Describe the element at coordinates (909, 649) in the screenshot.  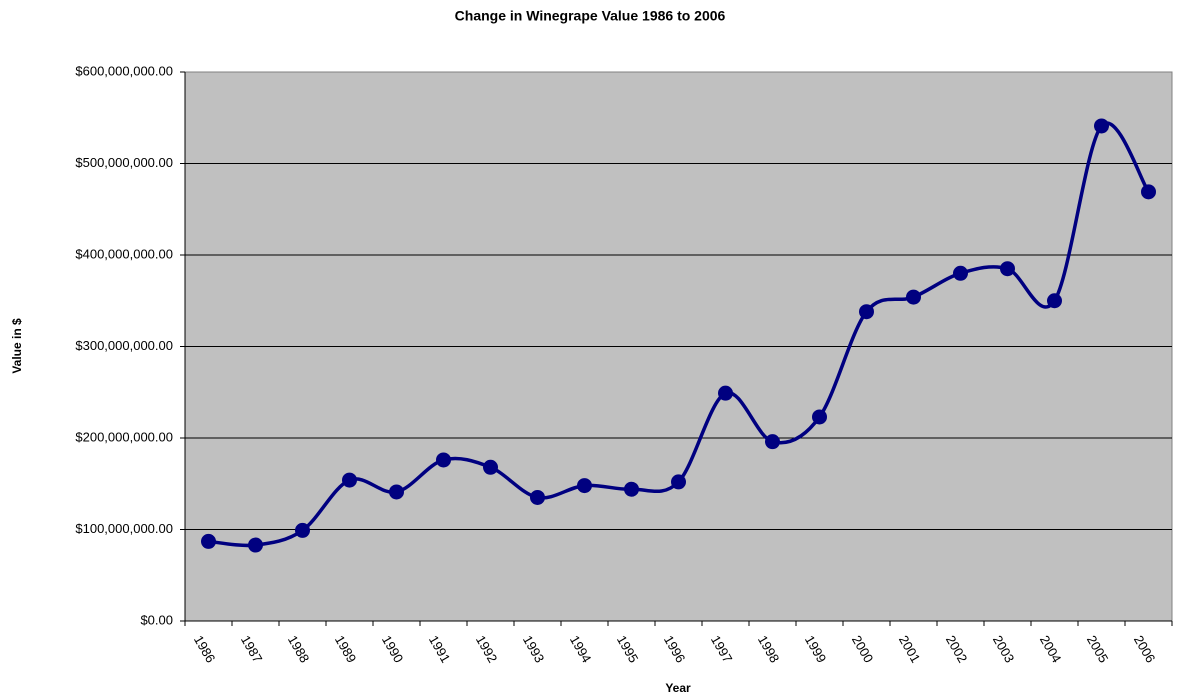
I see `x-tick-label: 2001` at that location.